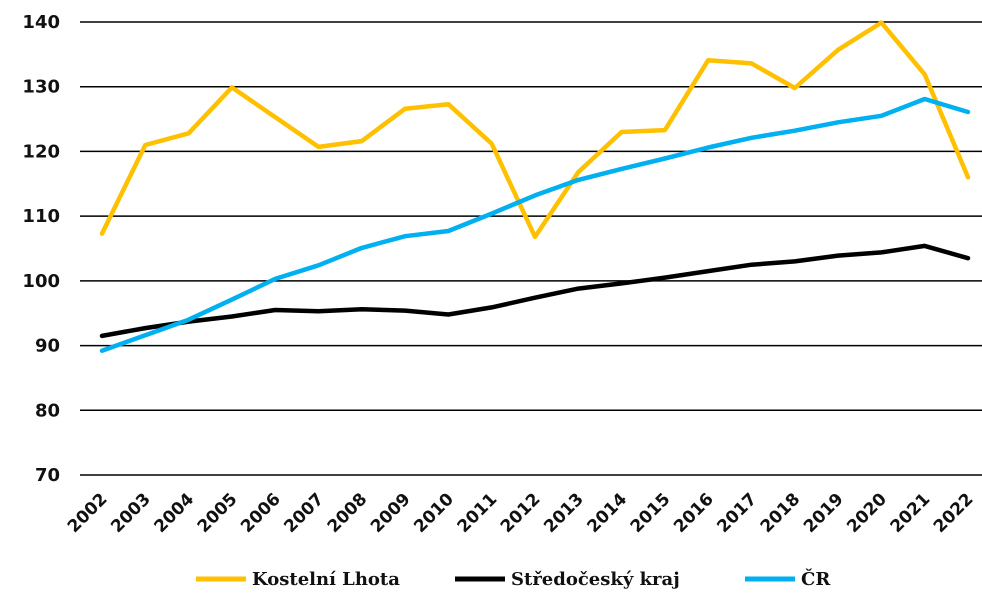 This screenshot has width=982, height=593. I want to click on x-tick-label: 2012, so click(521, 513).